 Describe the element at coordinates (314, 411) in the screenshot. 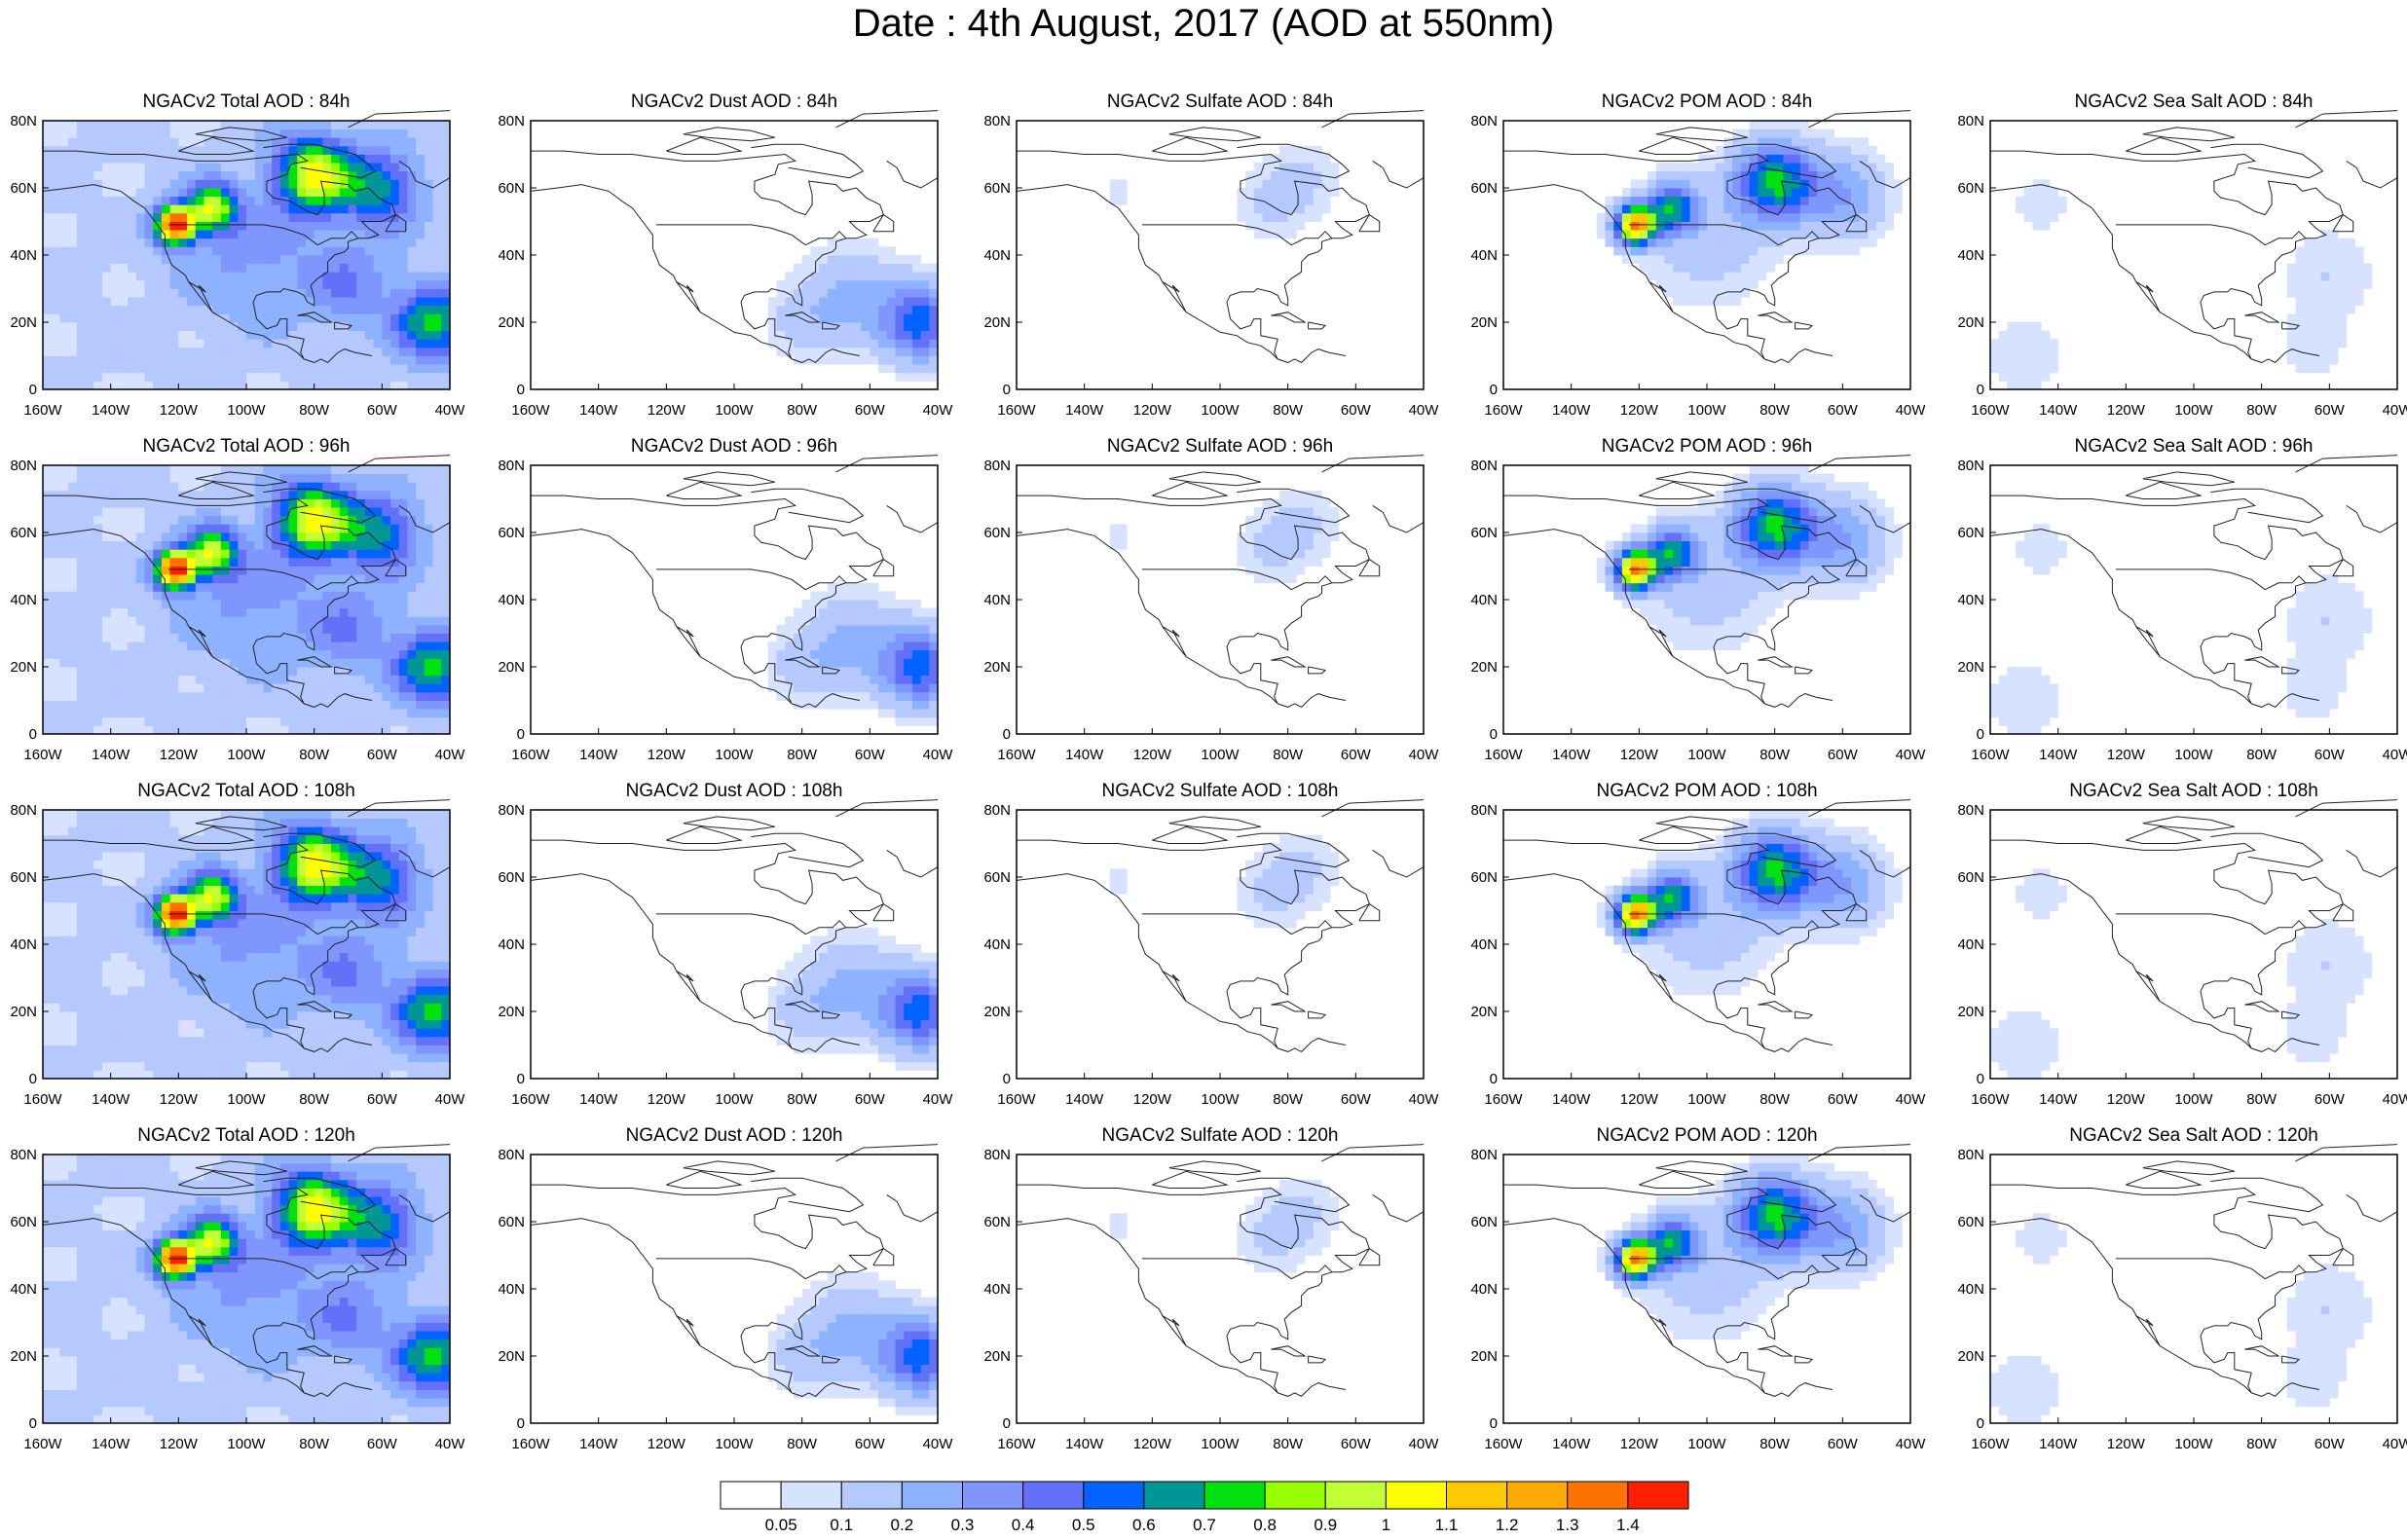

I see `lon-tick-label: 80W` at that location.